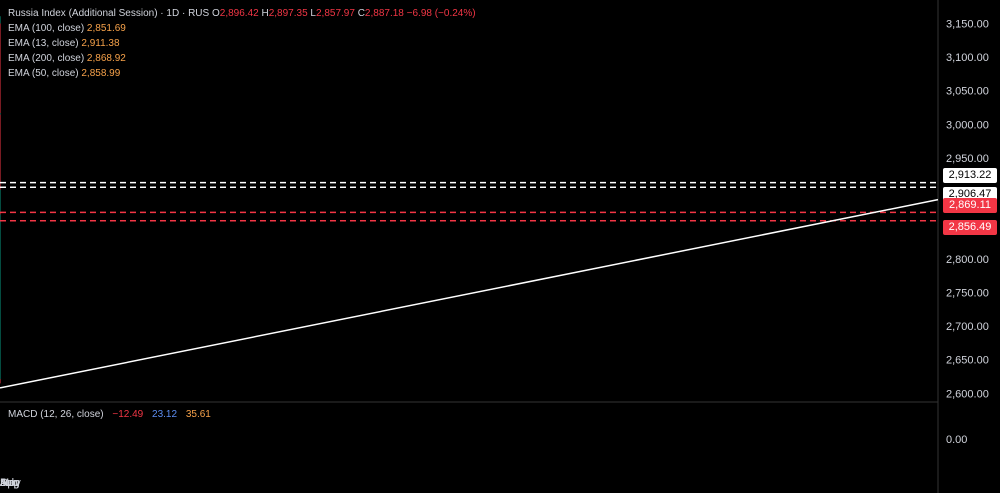 Image resolution: width=1000 pixels, height=493 pixels. Describe the element at coordinates (45, 73) in the screenshot. I see `indicator-label: EMA (50, close)` at that location.